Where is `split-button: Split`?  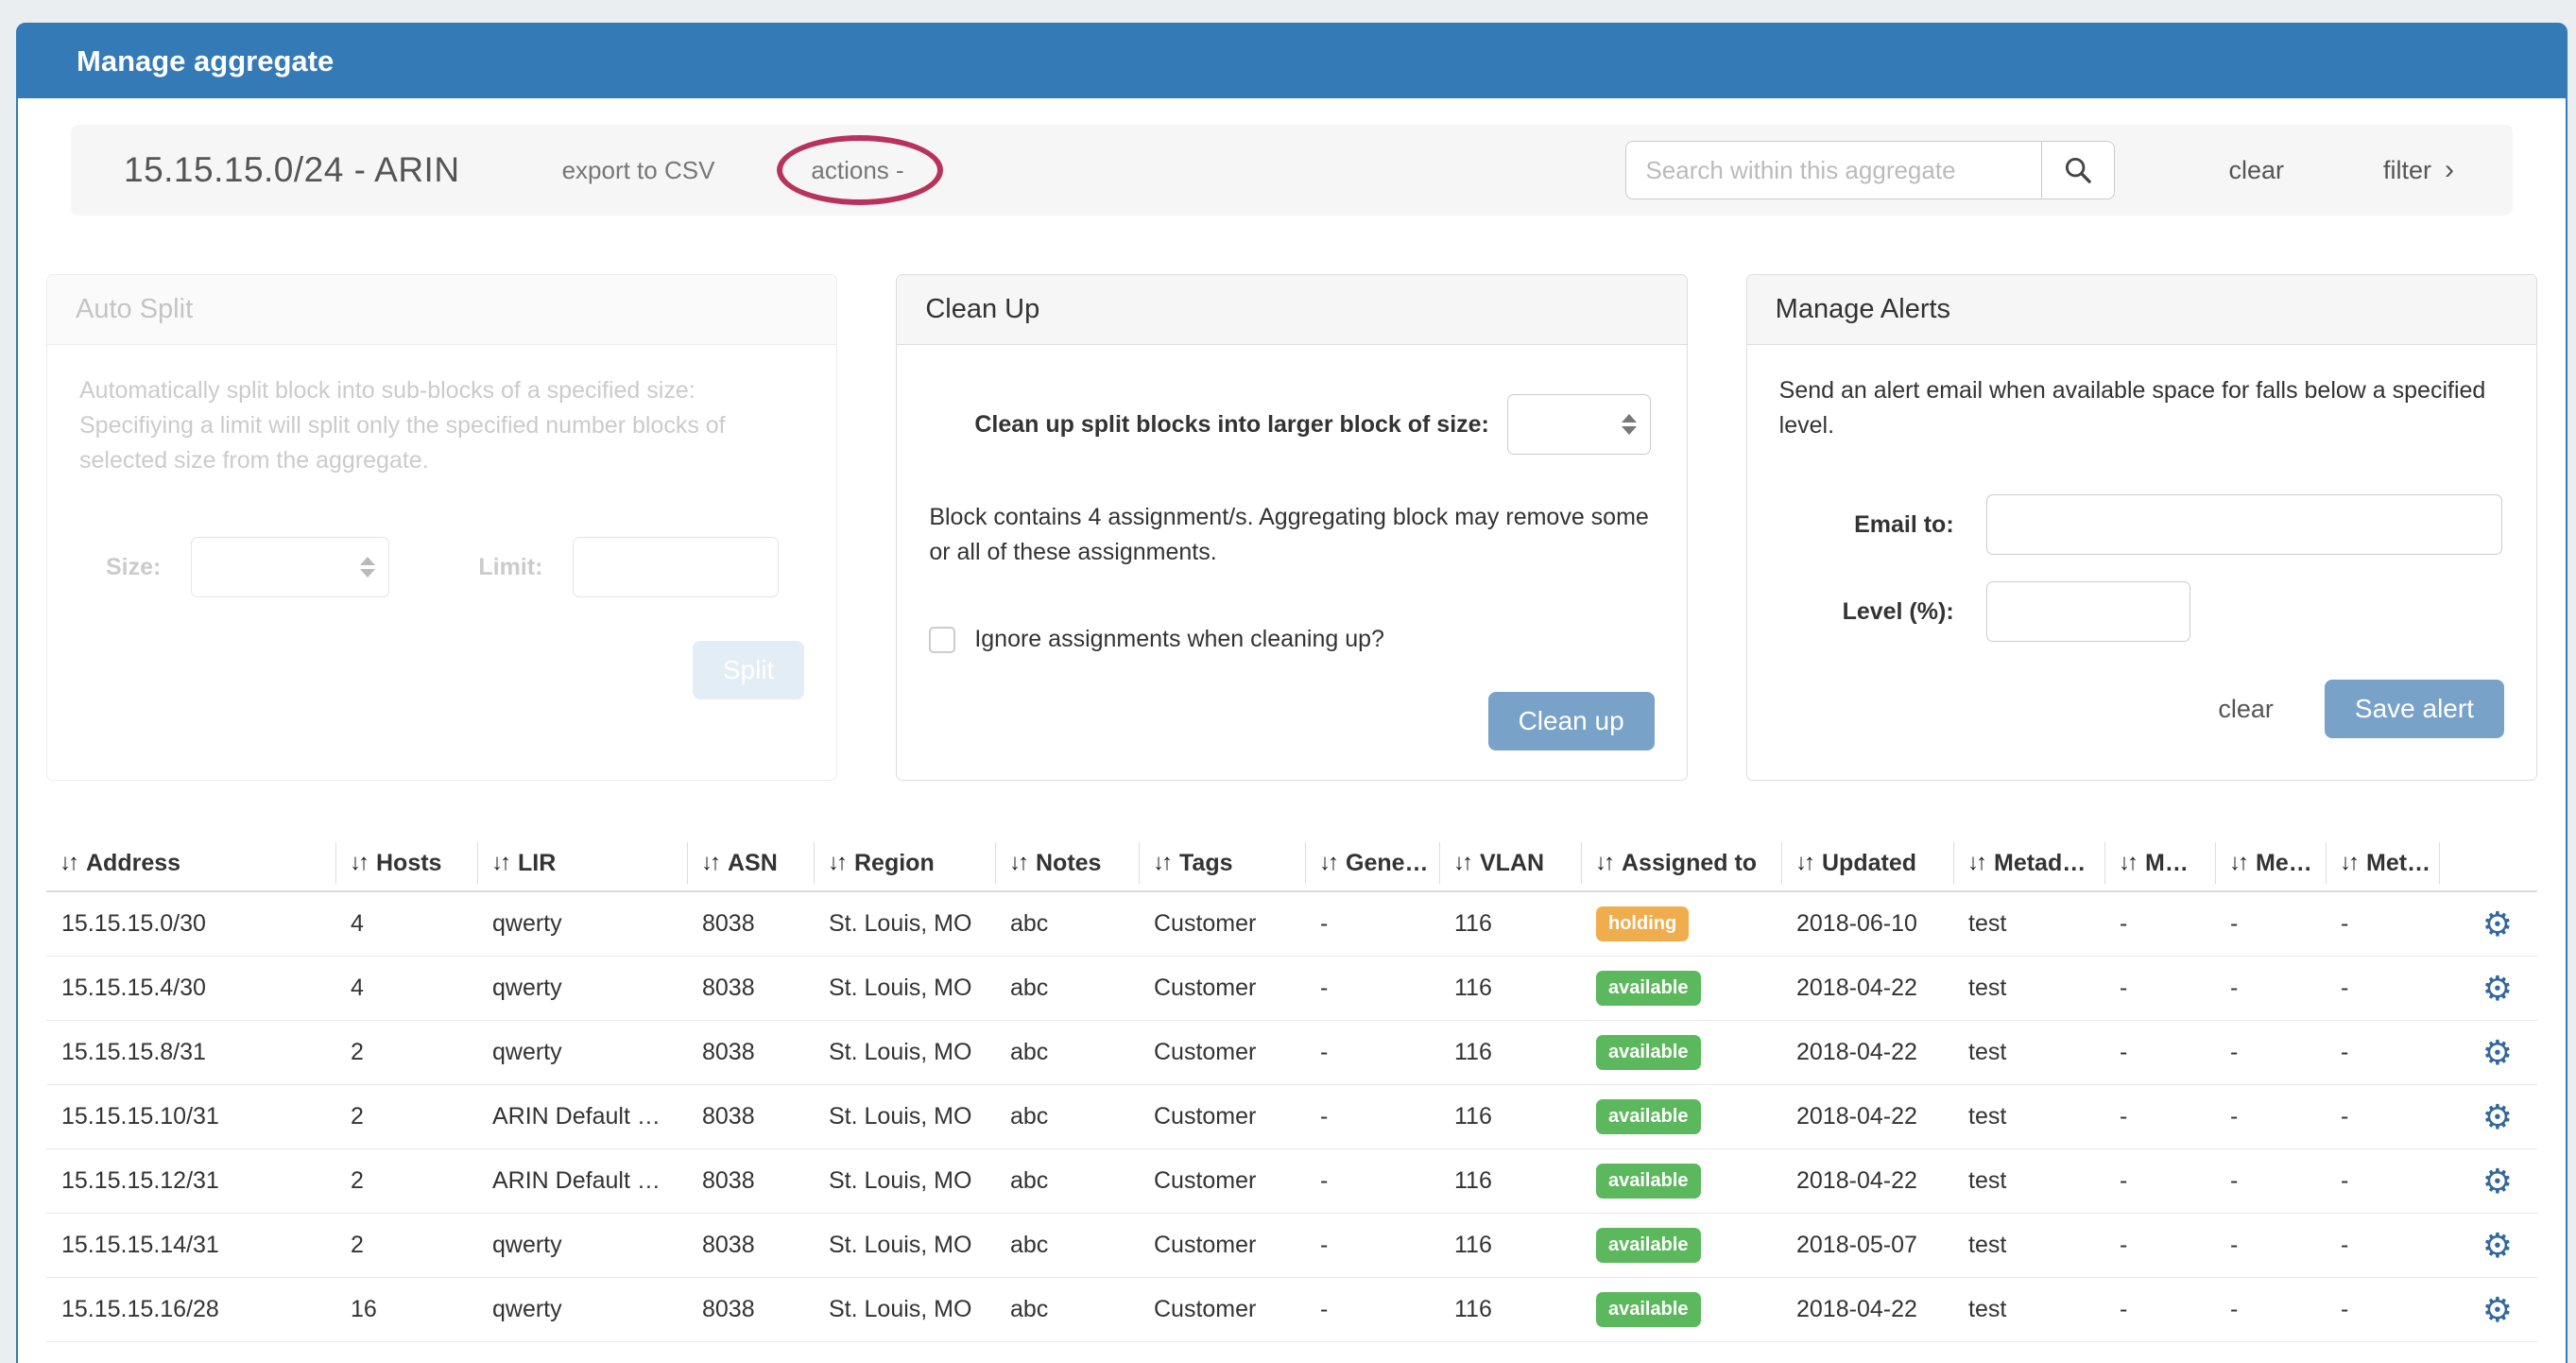
split-button: Split is located at coordinates (748, 670).